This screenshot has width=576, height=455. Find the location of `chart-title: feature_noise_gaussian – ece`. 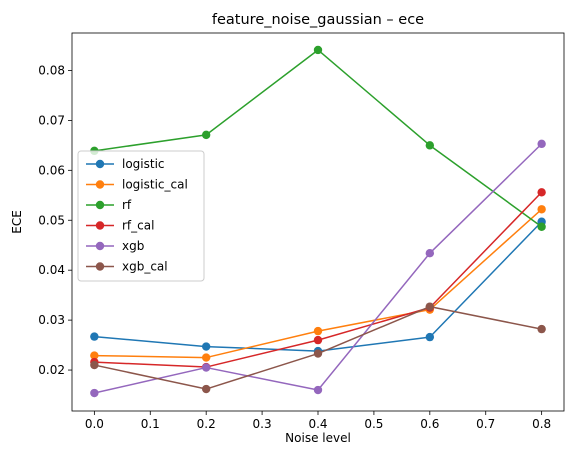

chart-title: feature_noise_gaussian – ece is located at coordinates (318, 20).